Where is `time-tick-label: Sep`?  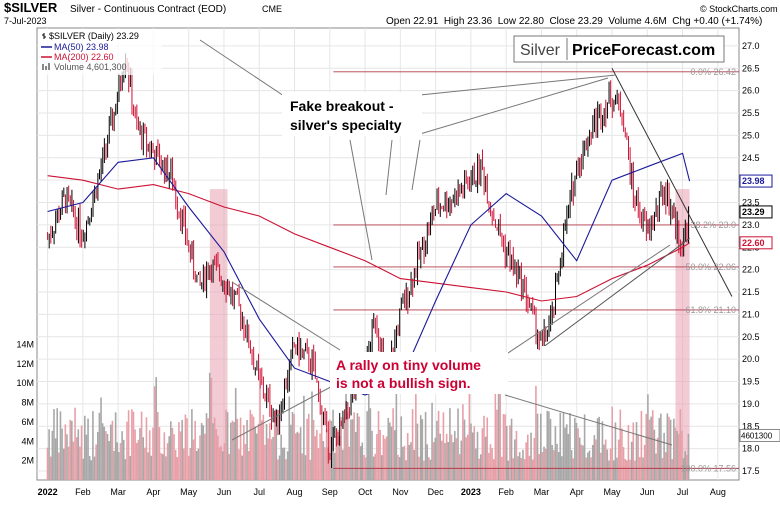
time-tick-label: Sep is located at coordinates (330, 492).